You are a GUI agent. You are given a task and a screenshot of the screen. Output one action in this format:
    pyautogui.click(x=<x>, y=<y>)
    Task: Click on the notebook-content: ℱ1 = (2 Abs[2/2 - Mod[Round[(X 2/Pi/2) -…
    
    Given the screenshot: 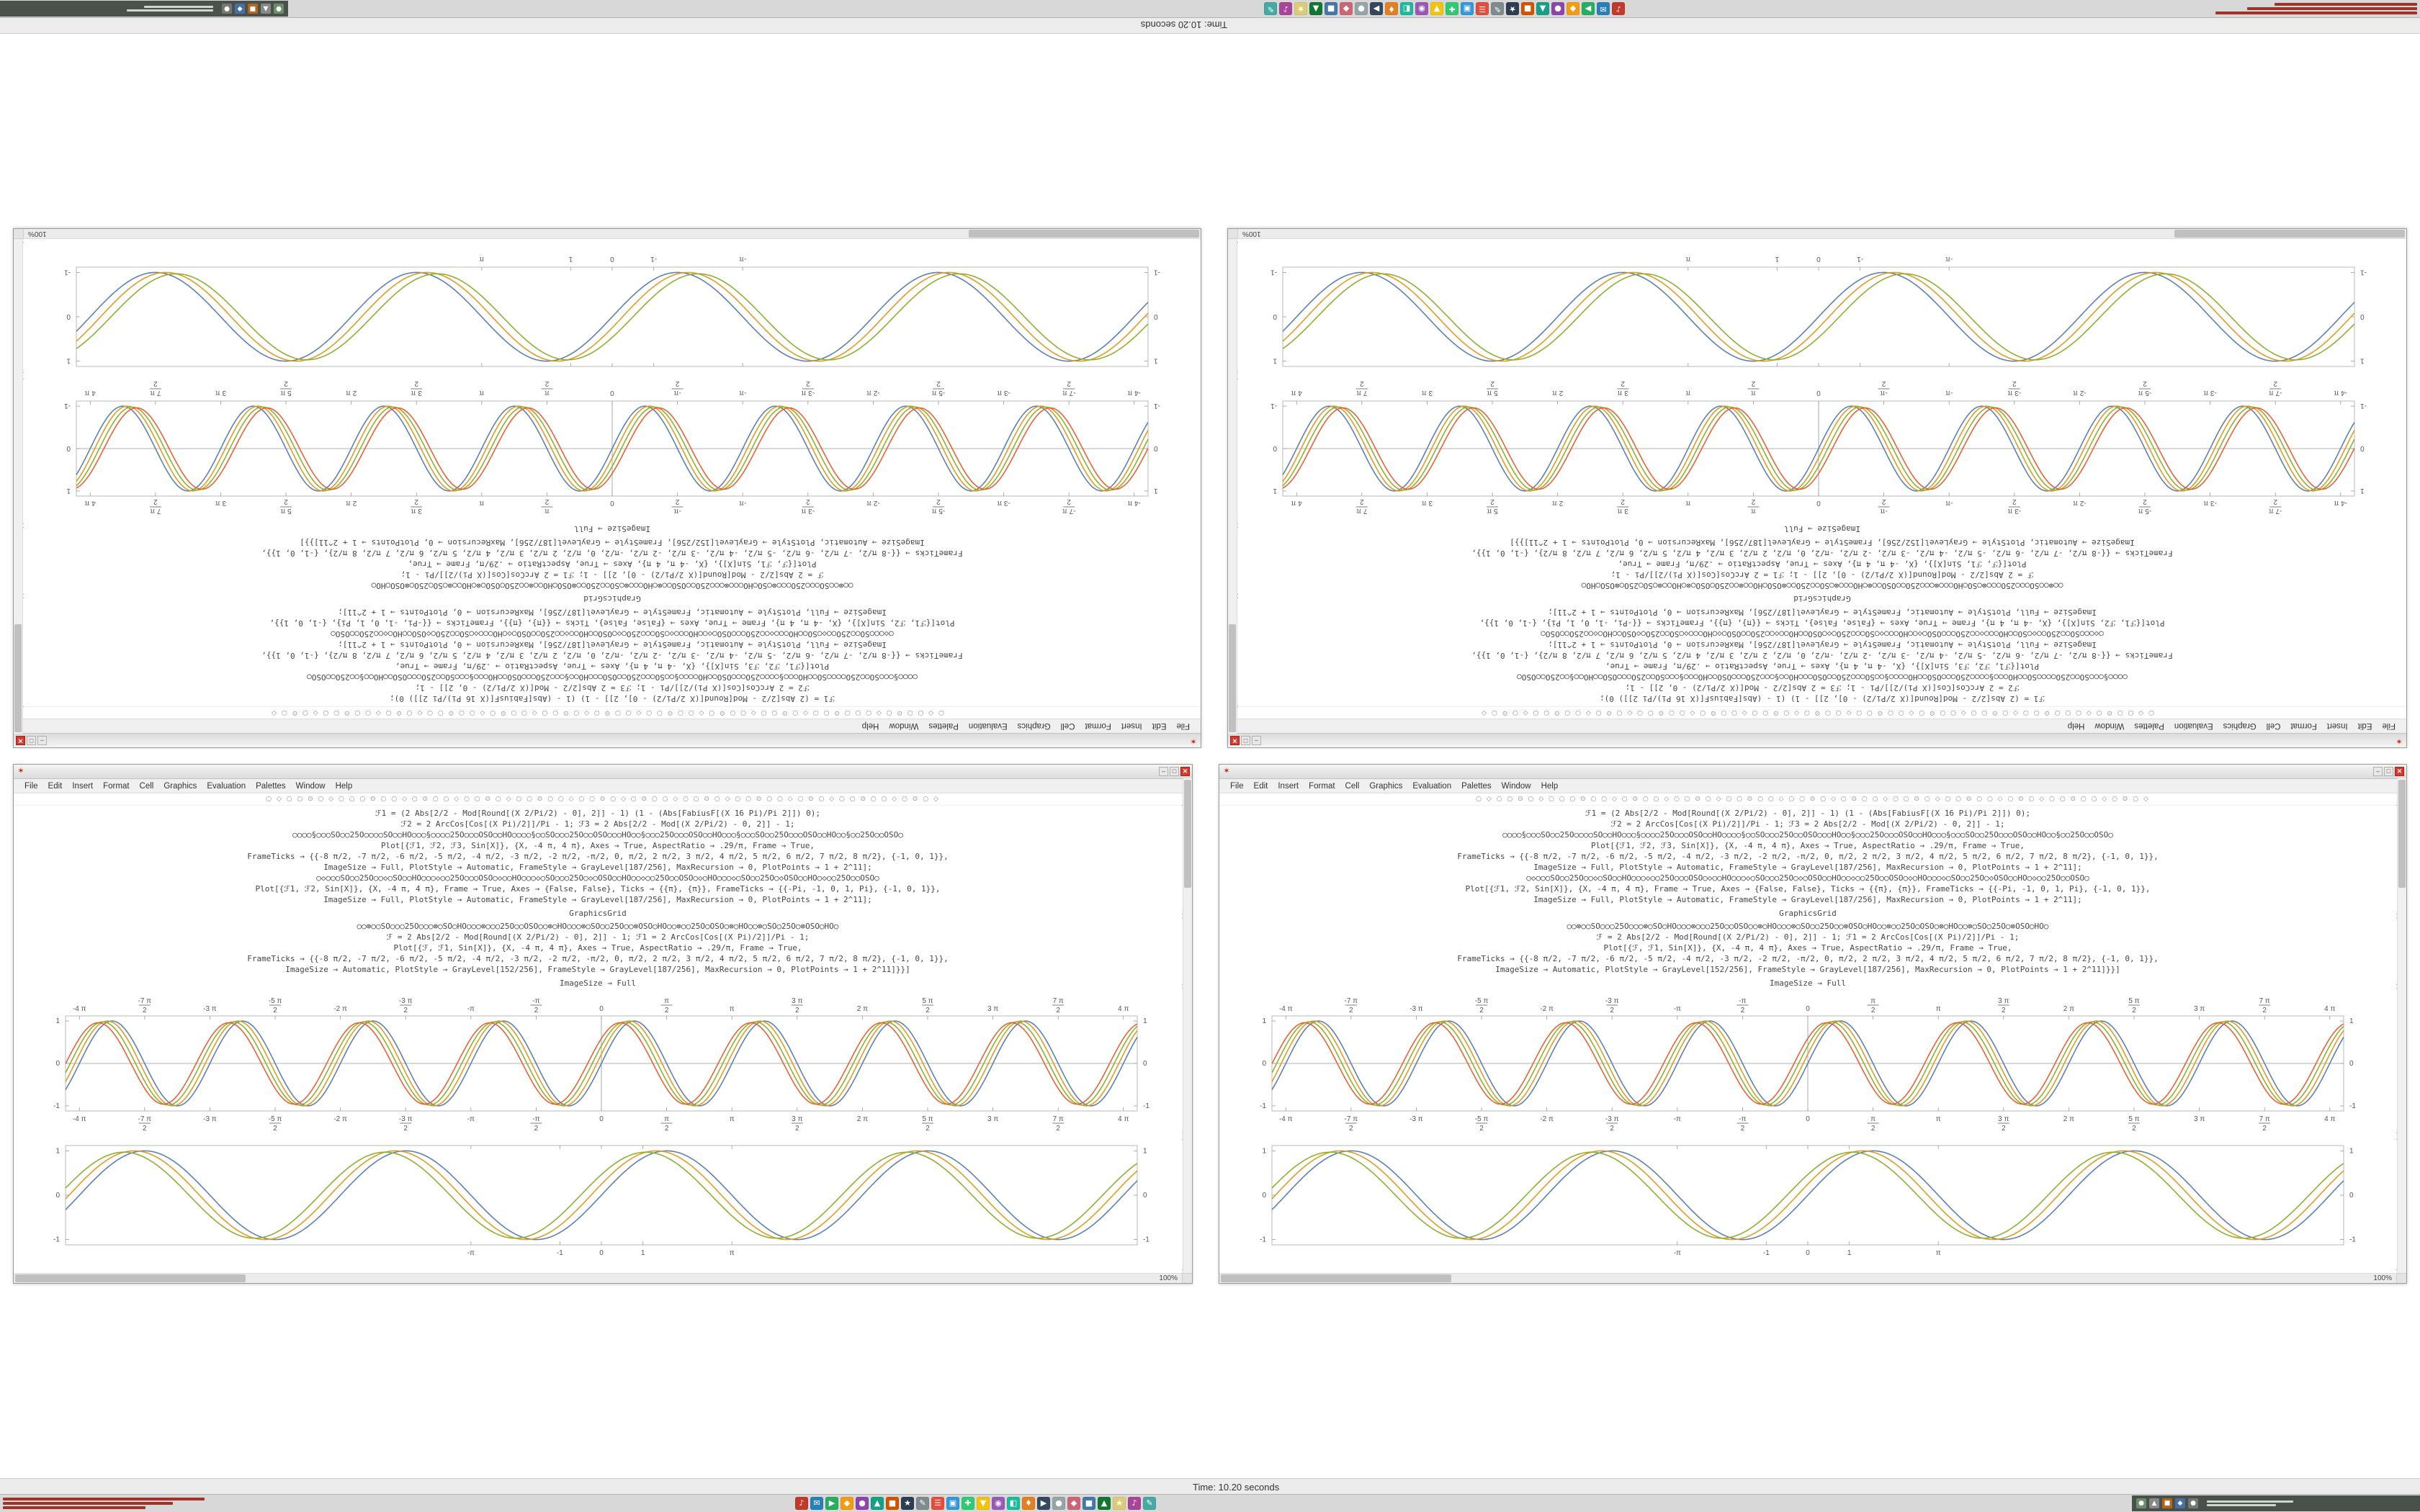 What is the action you would take?
    pyautogui.click(x=598, y=1038)
    